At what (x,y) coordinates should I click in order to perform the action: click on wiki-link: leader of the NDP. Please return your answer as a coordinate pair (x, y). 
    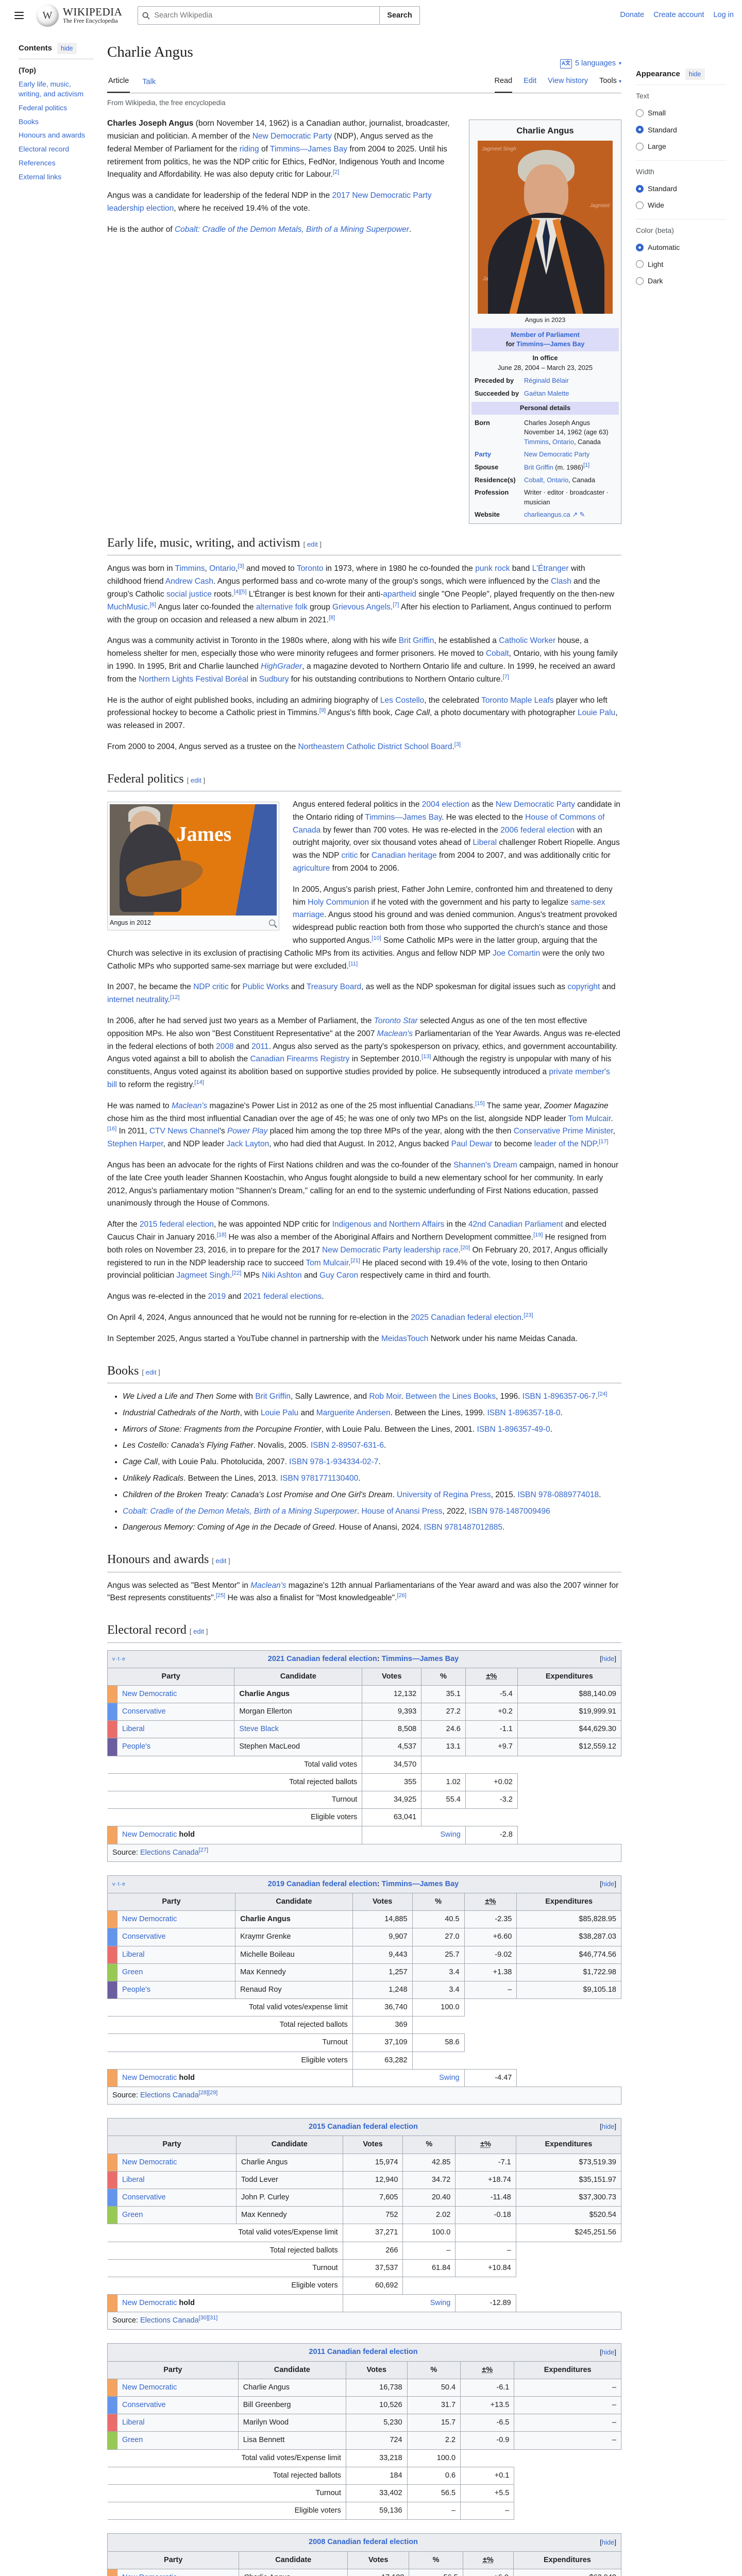
    Looking at the image, I should click on (565, 1144).